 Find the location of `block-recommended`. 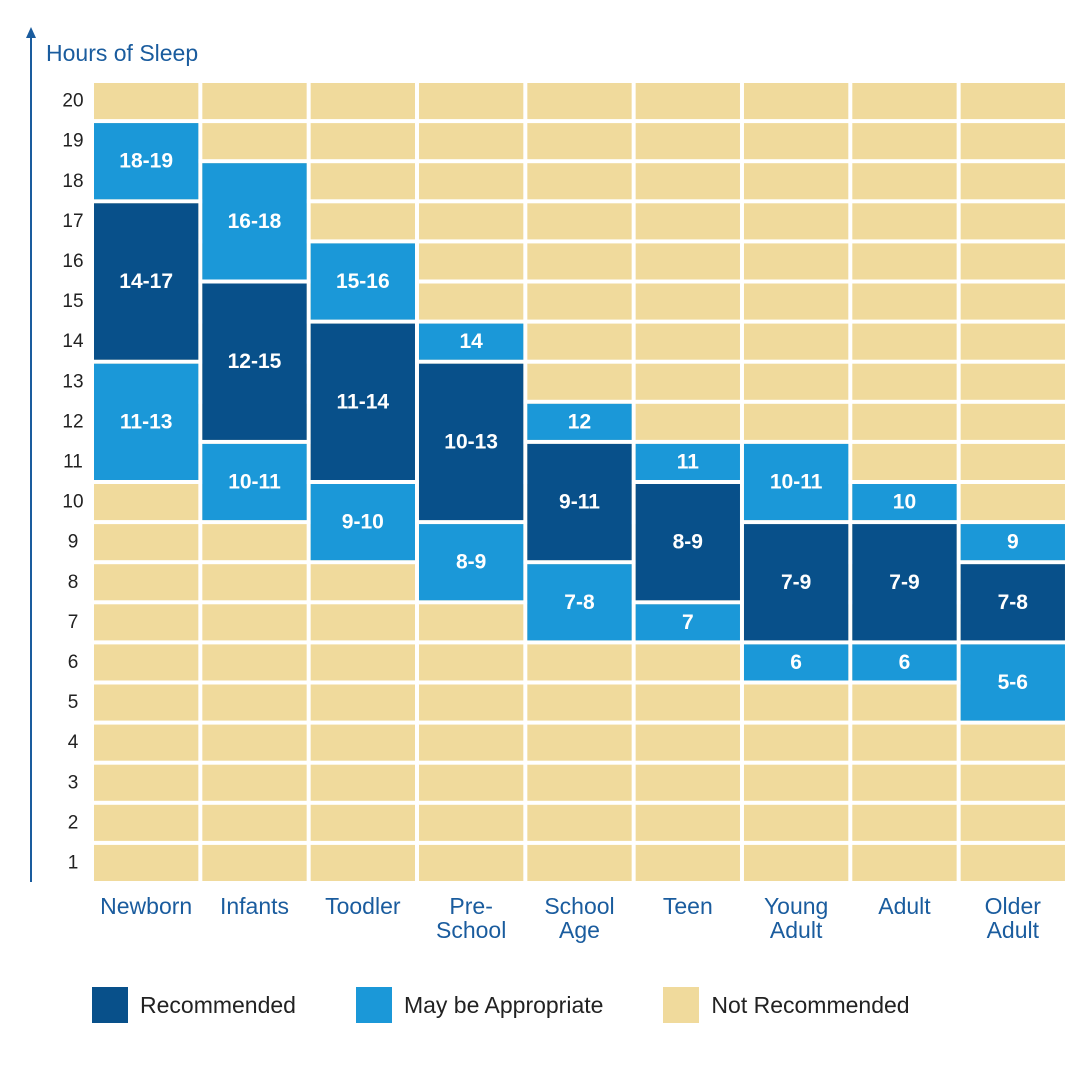

block-recommended is located at coordinates (687, 542).